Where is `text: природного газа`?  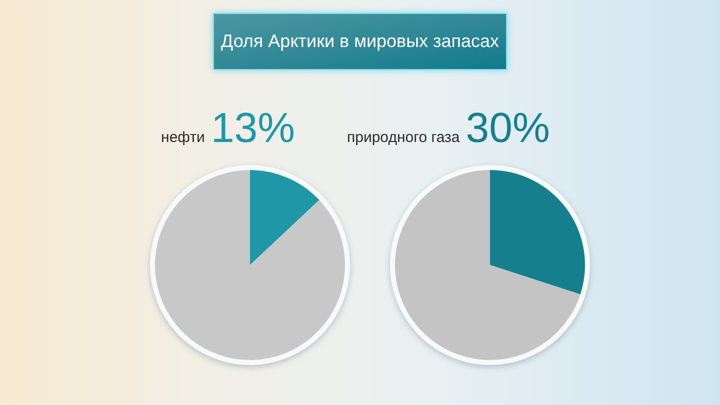 text: природного газа is located at coordinates (403, 137).